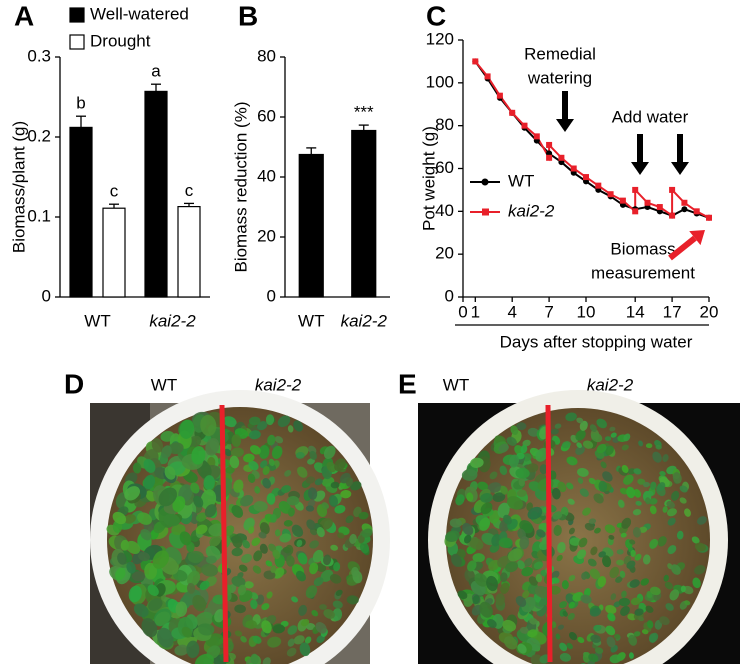 This screenshot has height=664, width=740. Describe the element at coordinates (39, 55) in the screenshot. I see `y-tick-label: 0.3` at that location.